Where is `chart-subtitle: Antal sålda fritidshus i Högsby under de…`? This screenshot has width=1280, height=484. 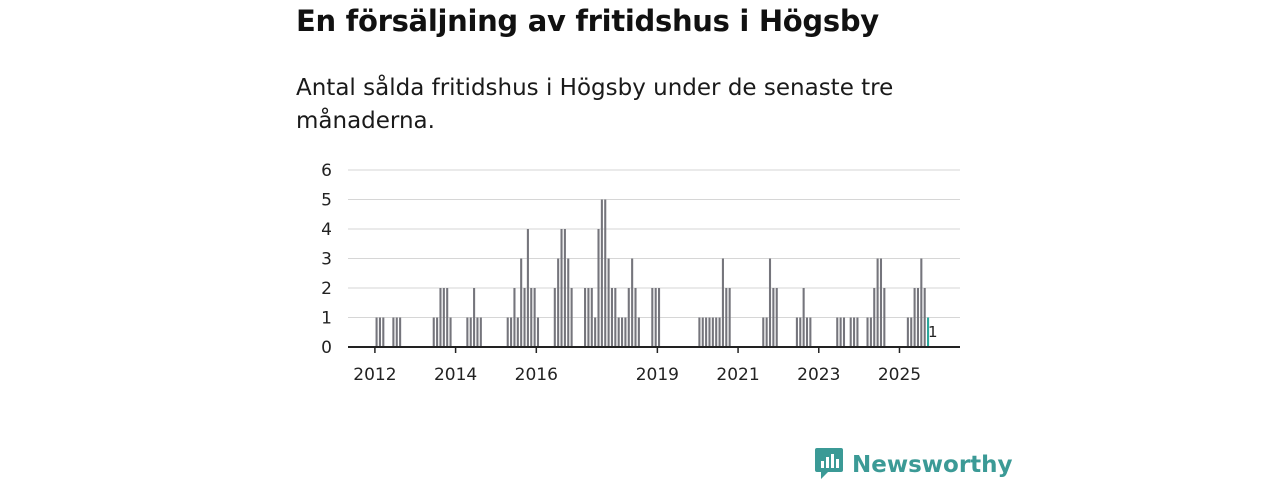
chart-subtitle: Antal sålda fritidshus i Högsby under de… is located at coordinates (595, 104).